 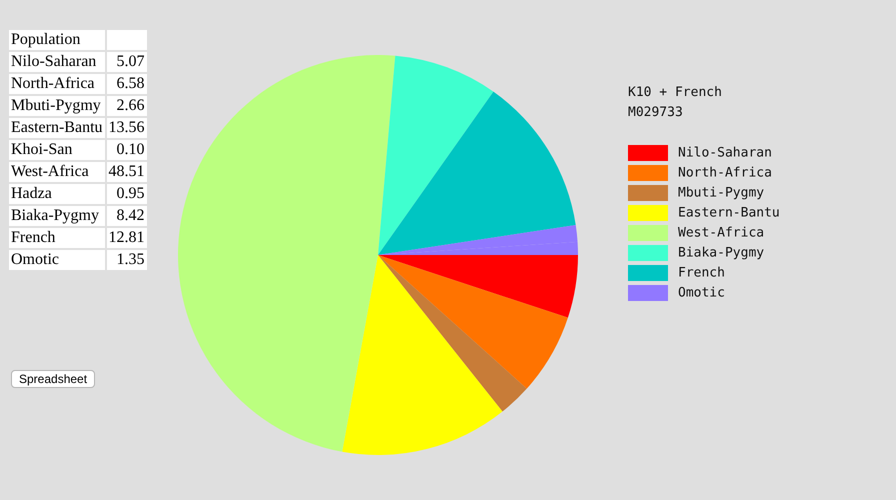 What do you see at coordinates (126, 238) in the screenshot?
I see `data-label: 12.81` at bounding box center [126, 238].